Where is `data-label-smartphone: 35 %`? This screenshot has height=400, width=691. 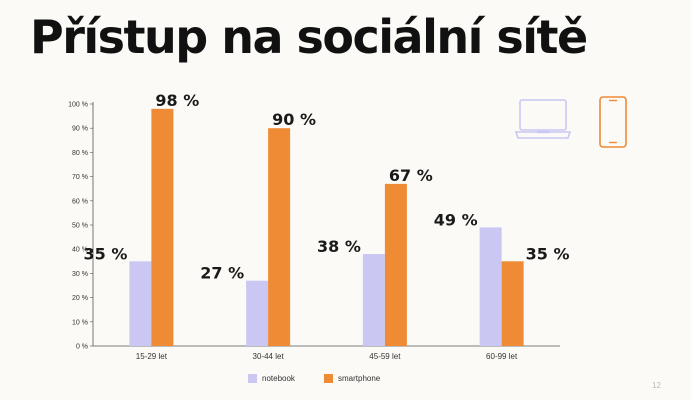
data-label-smartphone: 35 % is located at coordinates (548, 253).